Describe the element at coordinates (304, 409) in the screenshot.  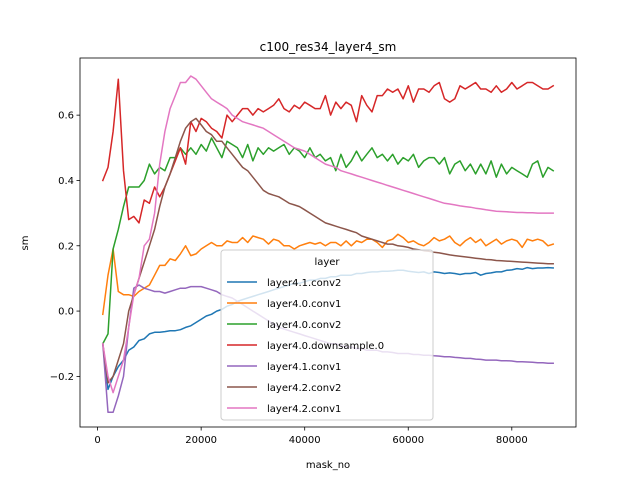
I see `legend-label: layer4.2.conv1` at that location.